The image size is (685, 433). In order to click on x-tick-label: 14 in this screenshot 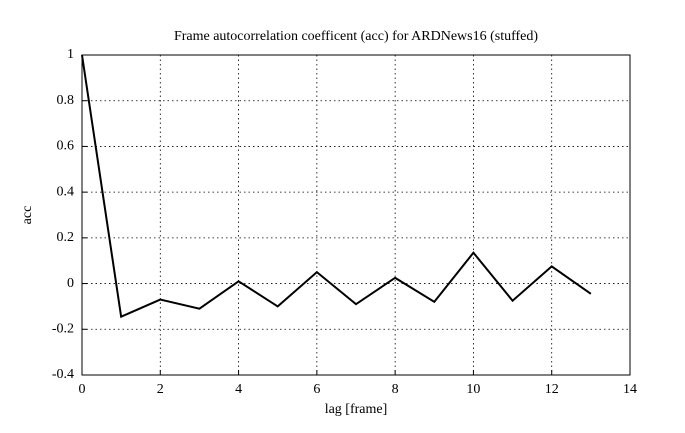, I will do `click(630, 389)`.